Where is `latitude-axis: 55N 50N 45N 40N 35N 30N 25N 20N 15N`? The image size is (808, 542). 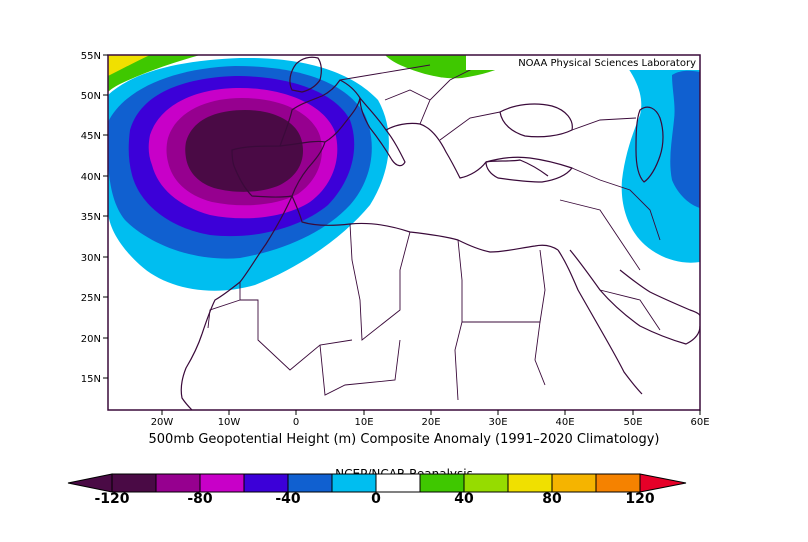 latitude-axis: 55N 50N 45N 40N 35N 30N 25N 20N 15N is located at coordinates (94, 218).